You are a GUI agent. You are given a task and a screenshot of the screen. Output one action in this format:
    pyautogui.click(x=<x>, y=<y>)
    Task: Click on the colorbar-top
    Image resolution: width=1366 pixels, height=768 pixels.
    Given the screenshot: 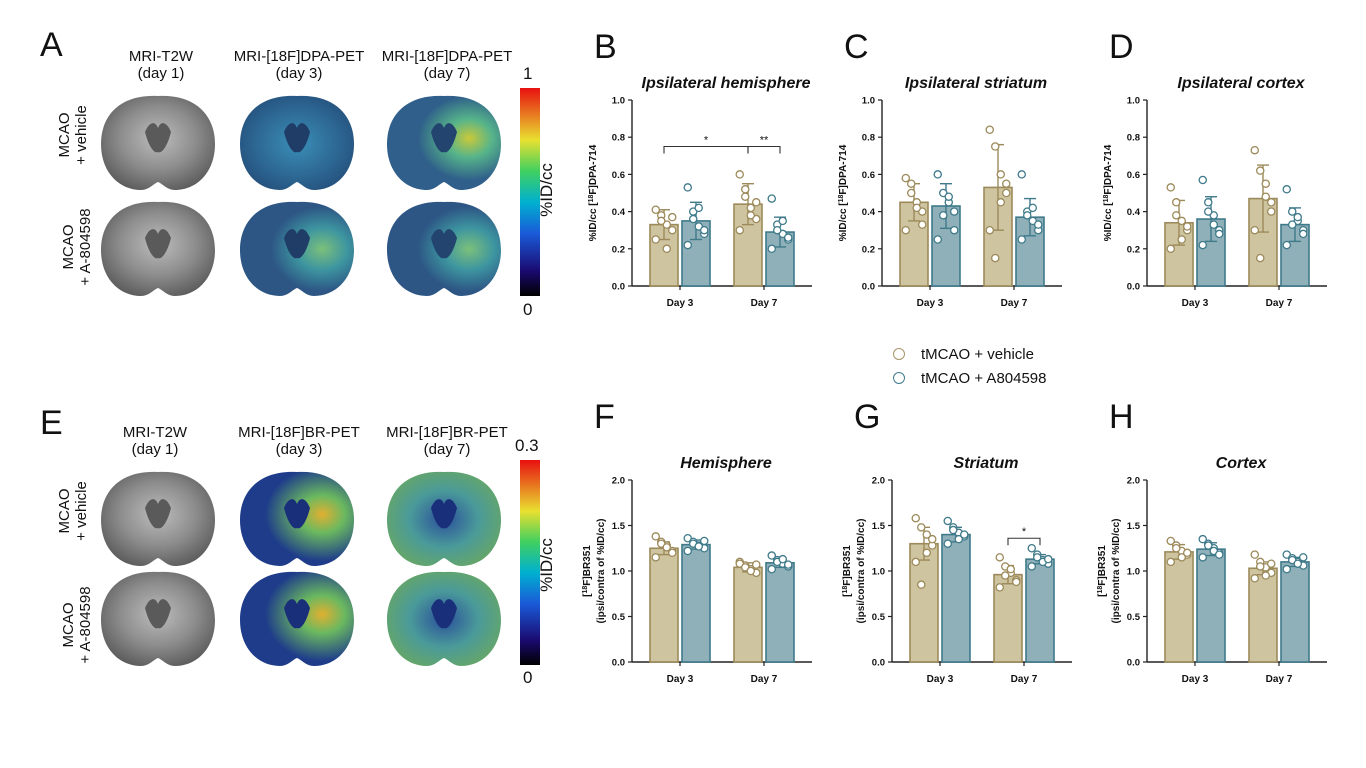 What is the action you would take?
    pyautogui.click(x=530, y=192)
    